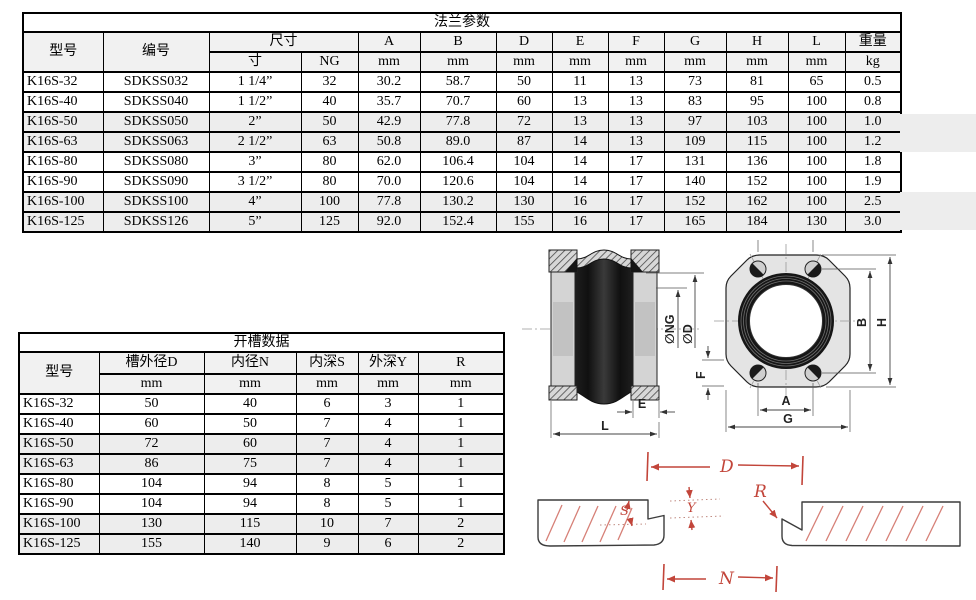 Image resolution: width=976 pixels, height=600 pixels. Describe the element at coordinates (601, 523) in the screenshot. I see `groove-profile-left` at that location.